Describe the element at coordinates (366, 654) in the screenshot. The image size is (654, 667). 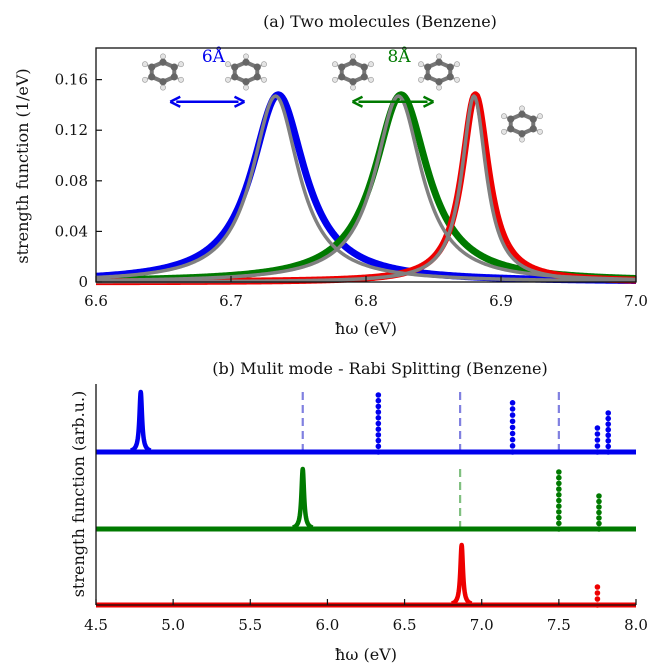
I see `panel-b-x-label: ħω (eV)` at that location.